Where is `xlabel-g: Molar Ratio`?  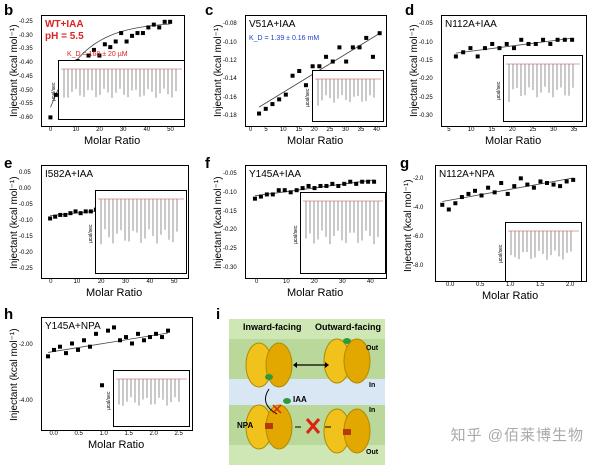
xlabel-g: Molar Ratio is located at coordinates (510, 296).